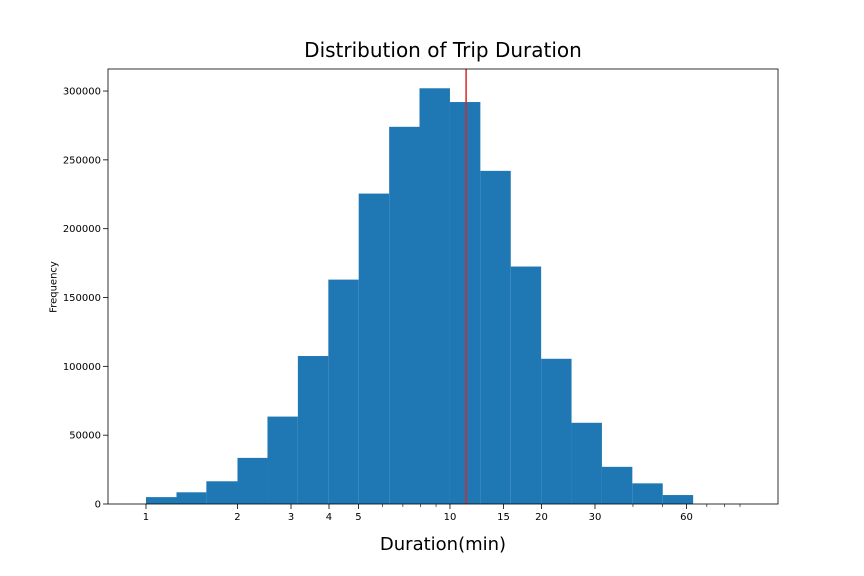  Describe the element at coordinates (595, 517) in the screenshot. I see `x-tick-label: 30` at that location.